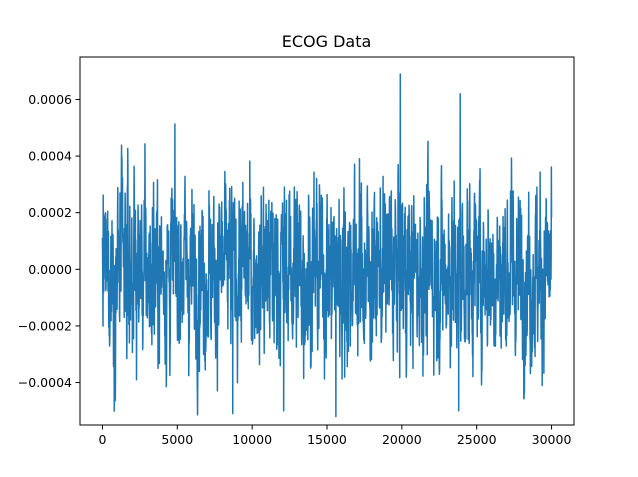 This screenshot has height=477, width=638. I want to click on y-tick-label: −0.0002, so click(45, 325).